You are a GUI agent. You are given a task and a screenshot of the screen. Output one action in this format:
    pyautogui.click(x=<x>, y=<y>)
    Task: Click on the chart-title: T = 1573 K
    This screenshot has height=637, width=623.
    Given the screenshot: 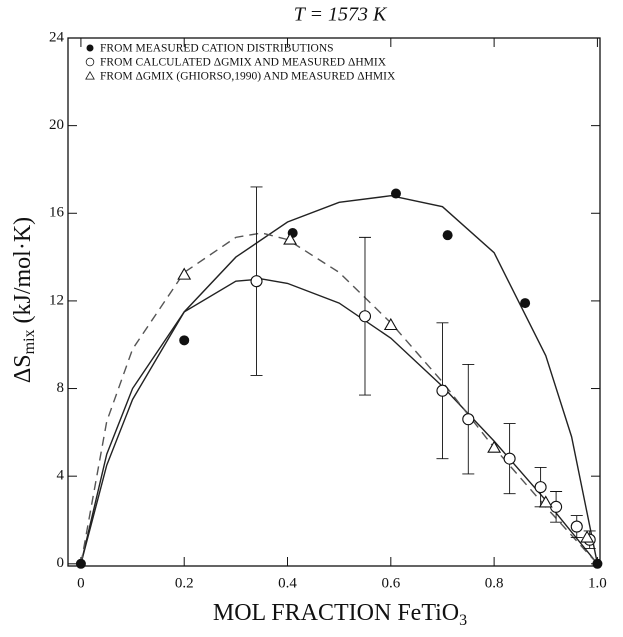 What is the action you would take?
    pyautogui.click(x=341, y=15)
    